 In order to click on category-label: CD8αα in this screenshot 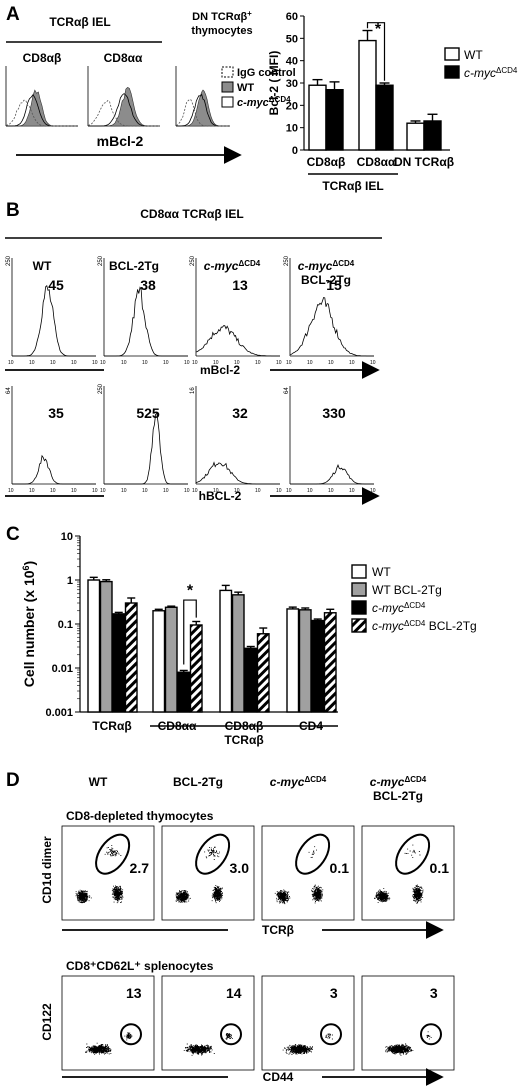, I will do `click(376, 162)`.